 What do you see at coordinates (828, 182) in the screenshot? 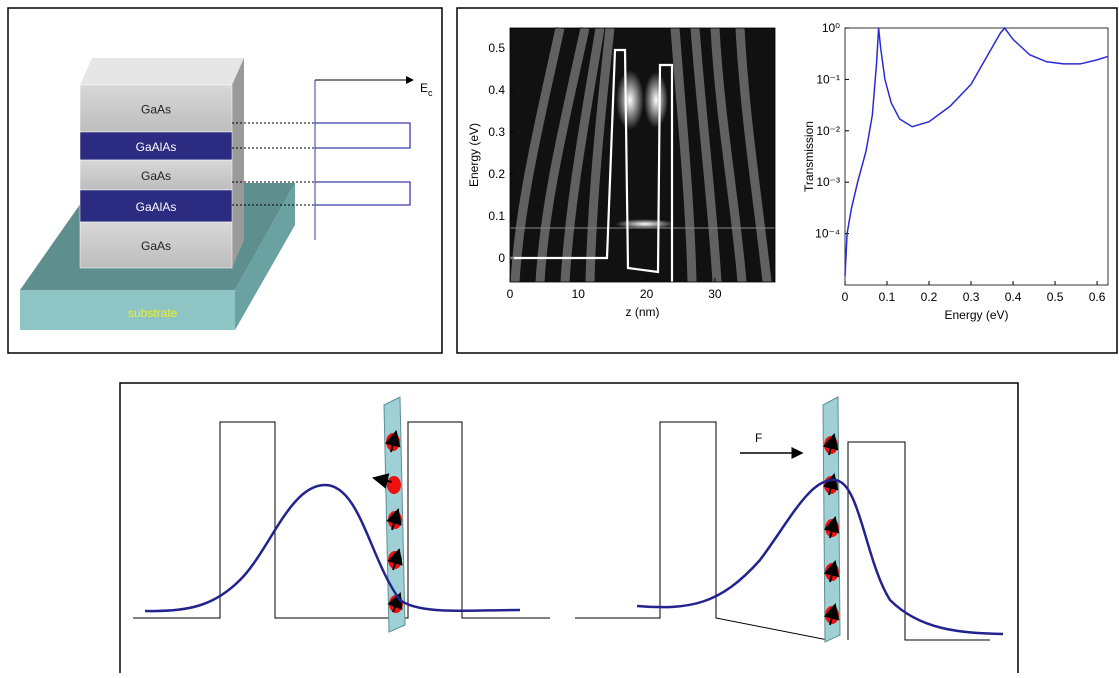
I see `y-tick-label: 10⁻³` at bounding box center [828, 182].